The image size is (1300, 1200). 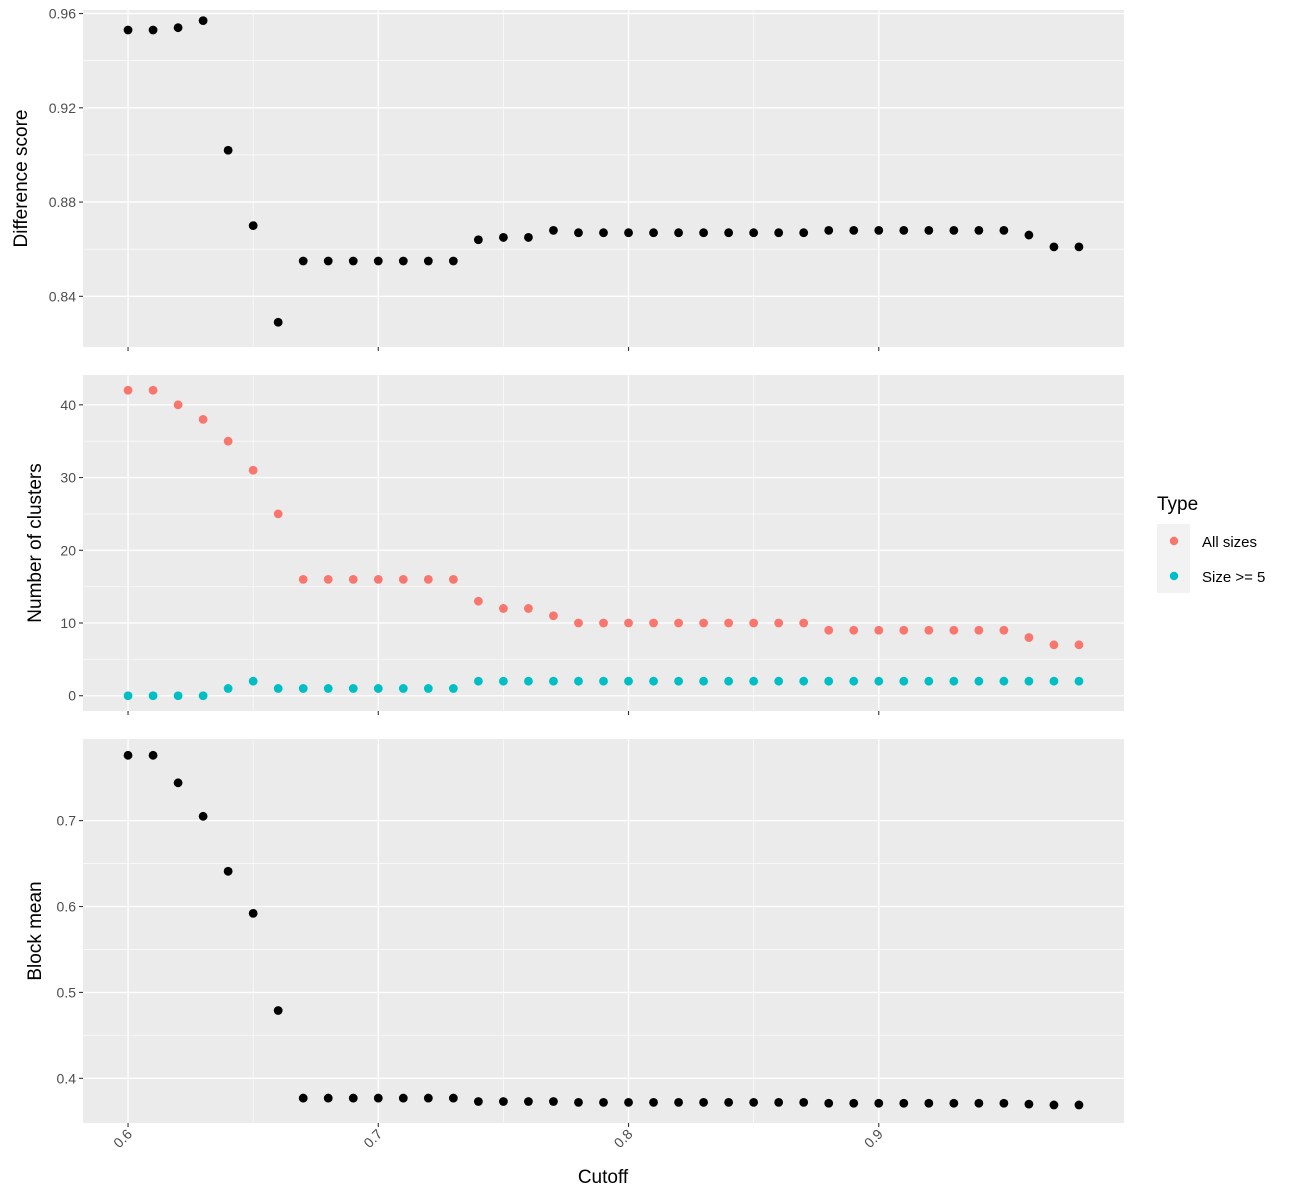 I want to click on legend-title: Type, so click(x=1177, y=504).